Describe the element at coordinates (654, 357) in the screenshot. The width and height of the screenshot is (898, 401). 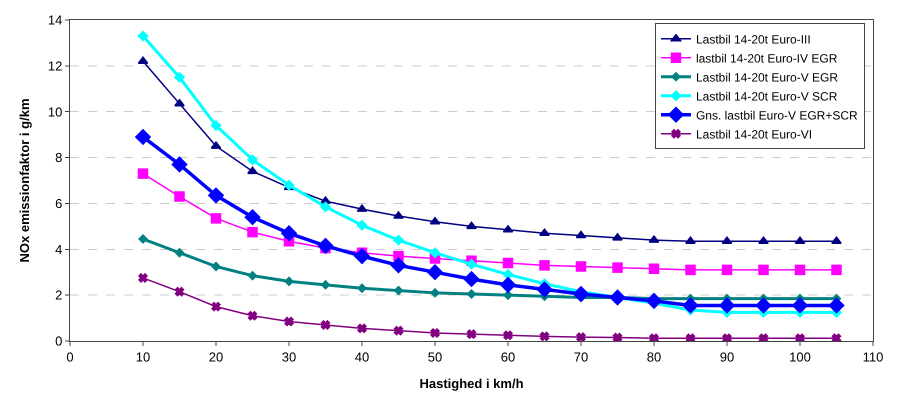
I see `x-tick-label: 80` at that location.